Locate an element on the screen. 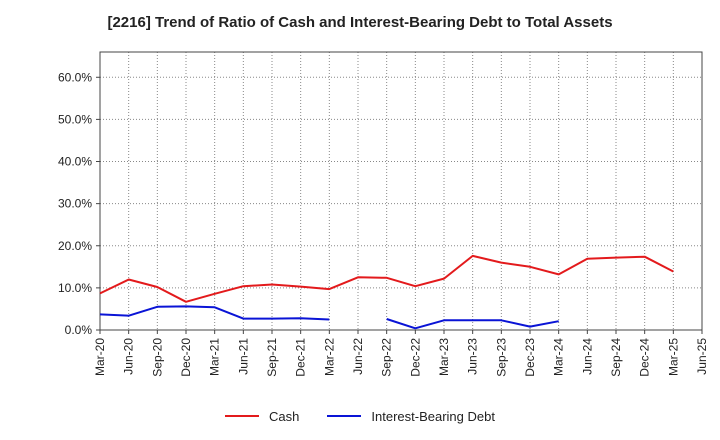 The height and width of the screenshot is (440, 720). x-tick-label: Dec-20 is located at coordinates (186, 357).